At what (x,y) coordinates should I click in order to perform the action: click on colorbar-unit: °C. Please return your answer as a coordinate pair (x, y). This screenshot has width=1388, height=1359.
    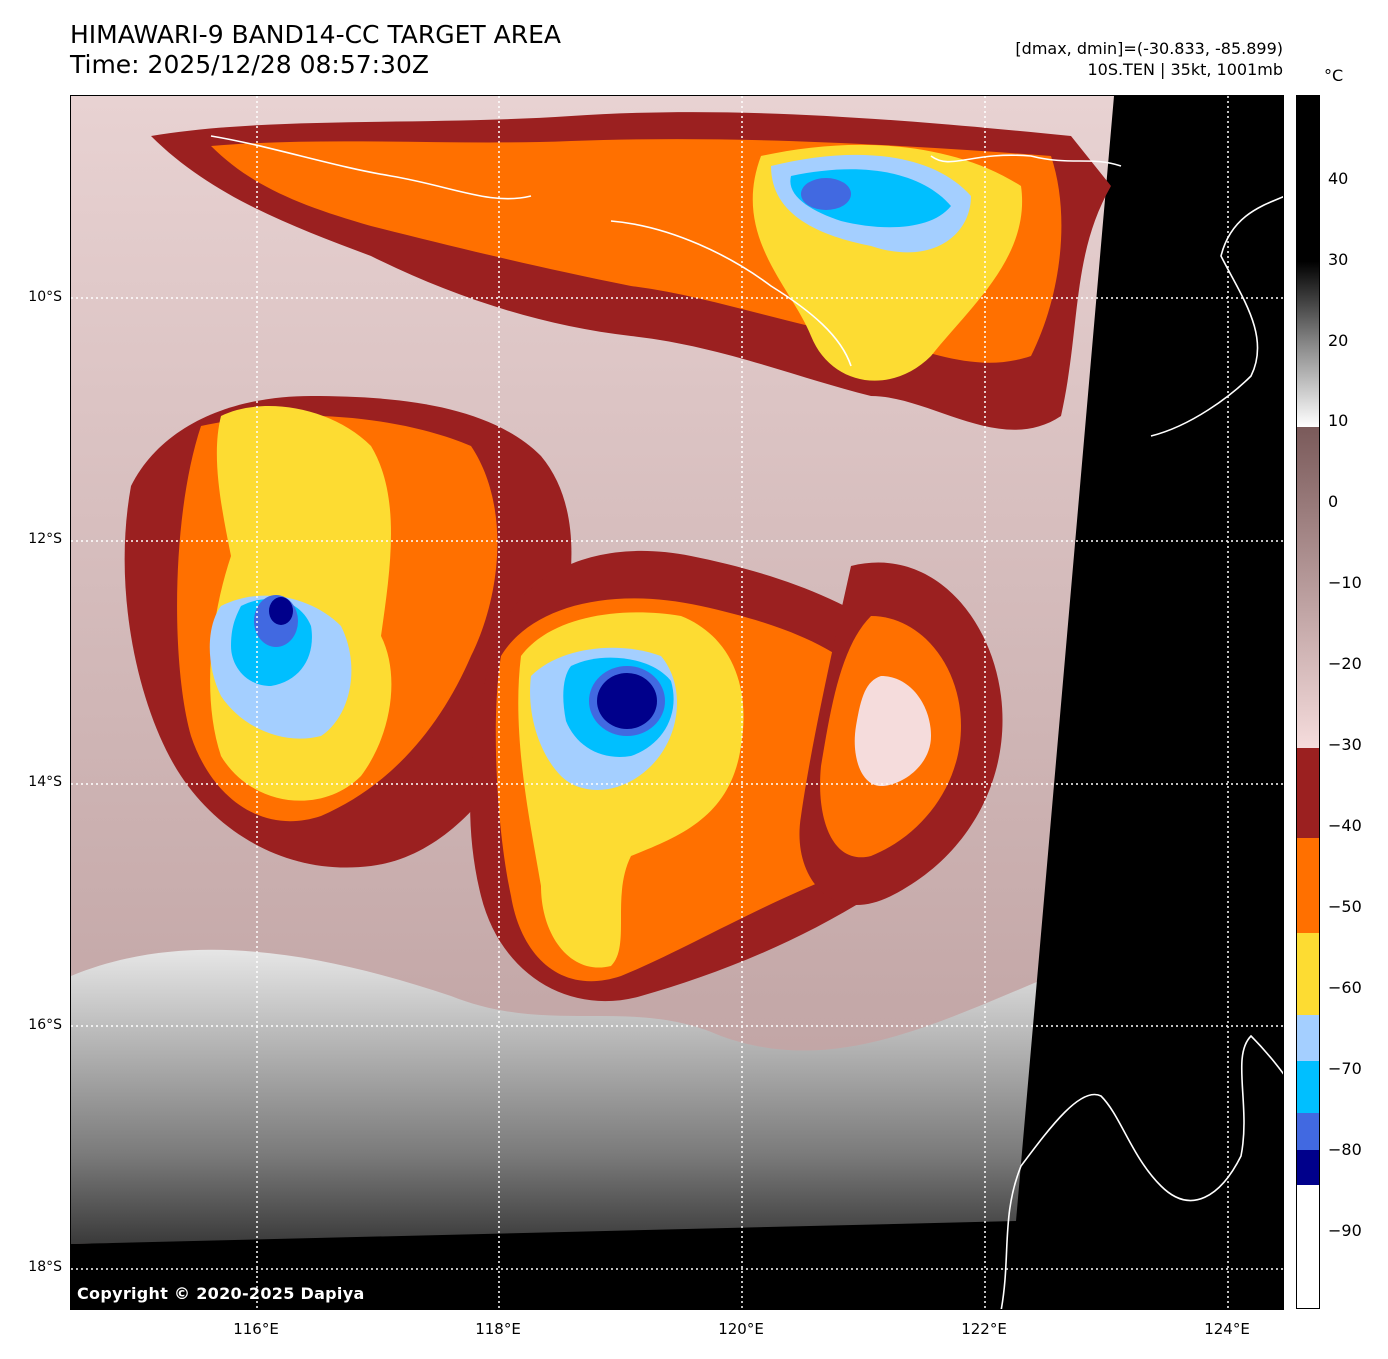
    Looking at the image, I should click on (1334, 75).